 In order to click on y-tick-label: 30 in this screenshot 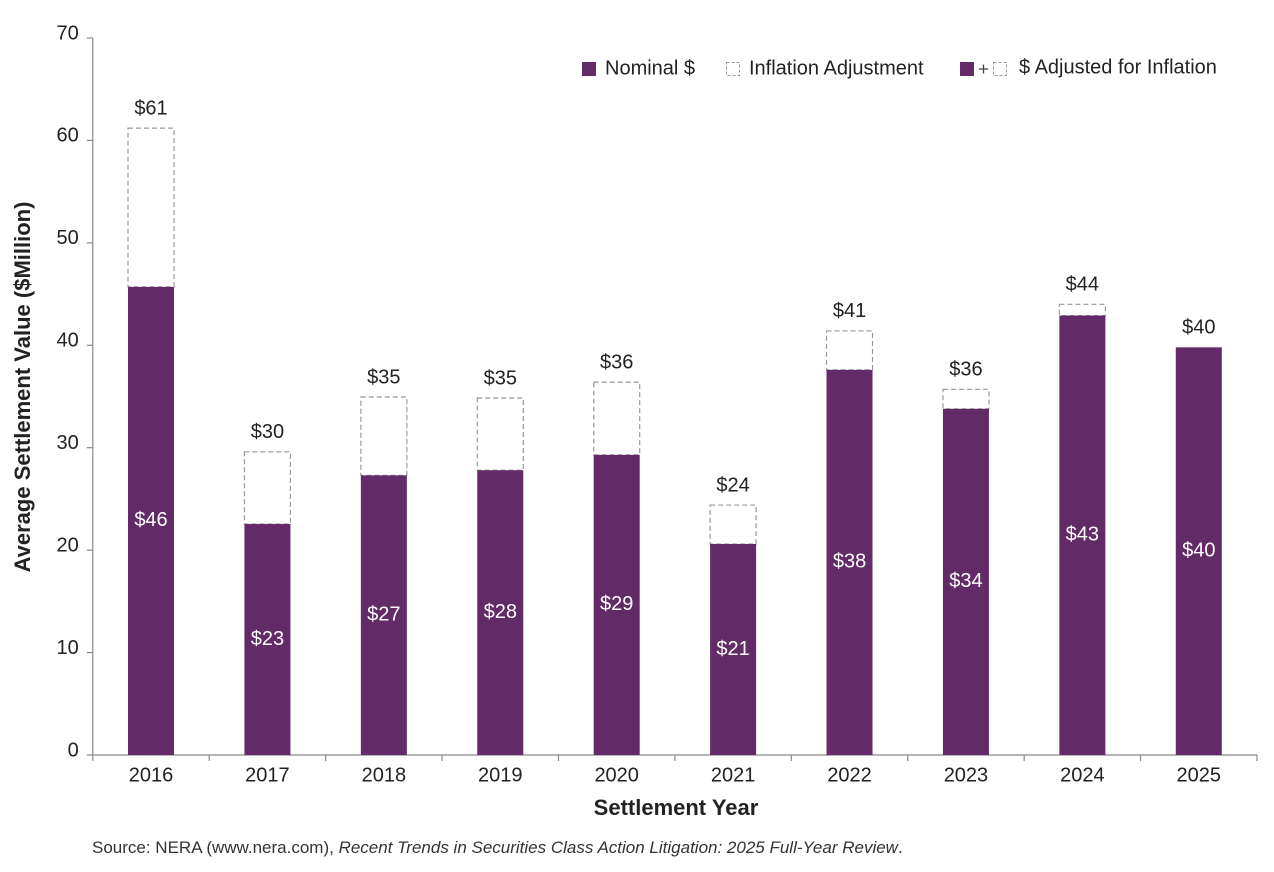, I will do `click(68, 443)`.